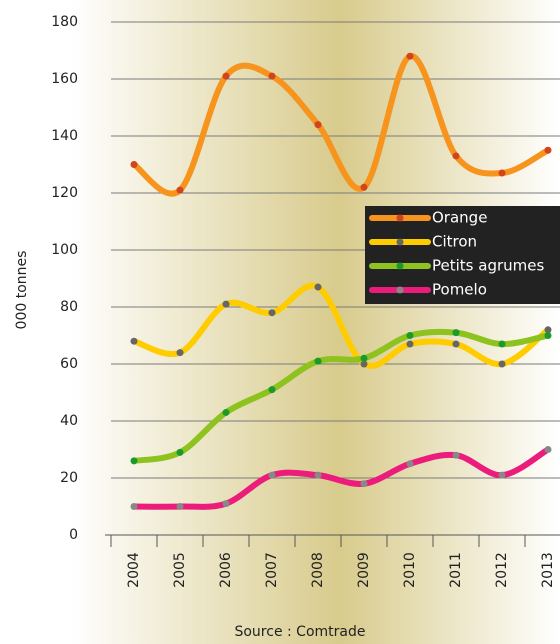 The height and width of the screenshot is (644, 560). I want to click on y-tick-label: 160, so click(64, 79).